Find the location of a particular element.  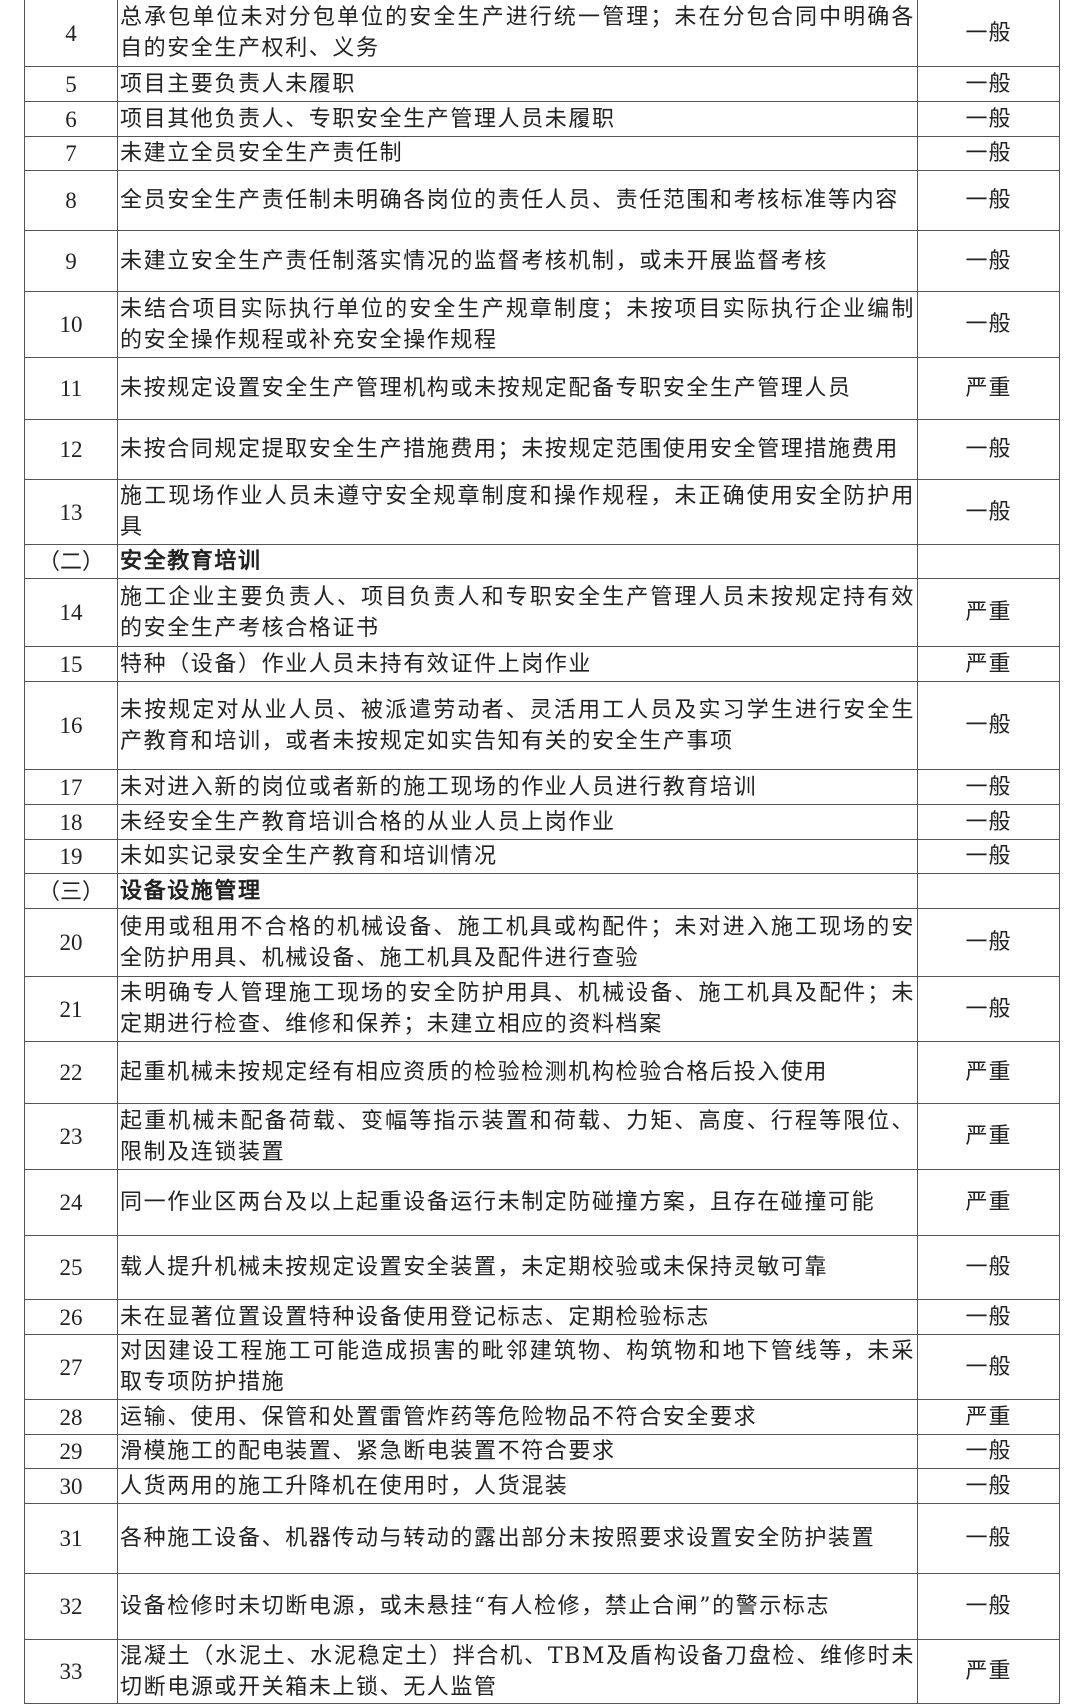

hazard-description: 项目其他负责人、专职安全生产管理人员未履职 is located at coordinates (517, 119).